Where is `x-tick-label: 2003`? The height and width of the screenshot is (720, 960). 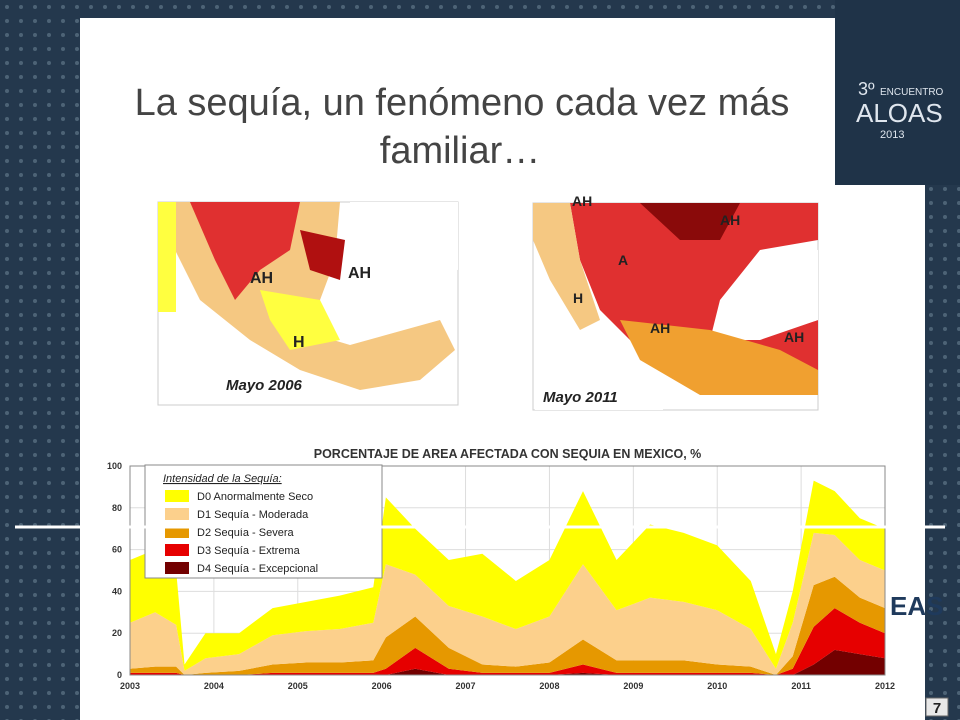 x-tick-label: 2003 is located at coordinates (130, 686).